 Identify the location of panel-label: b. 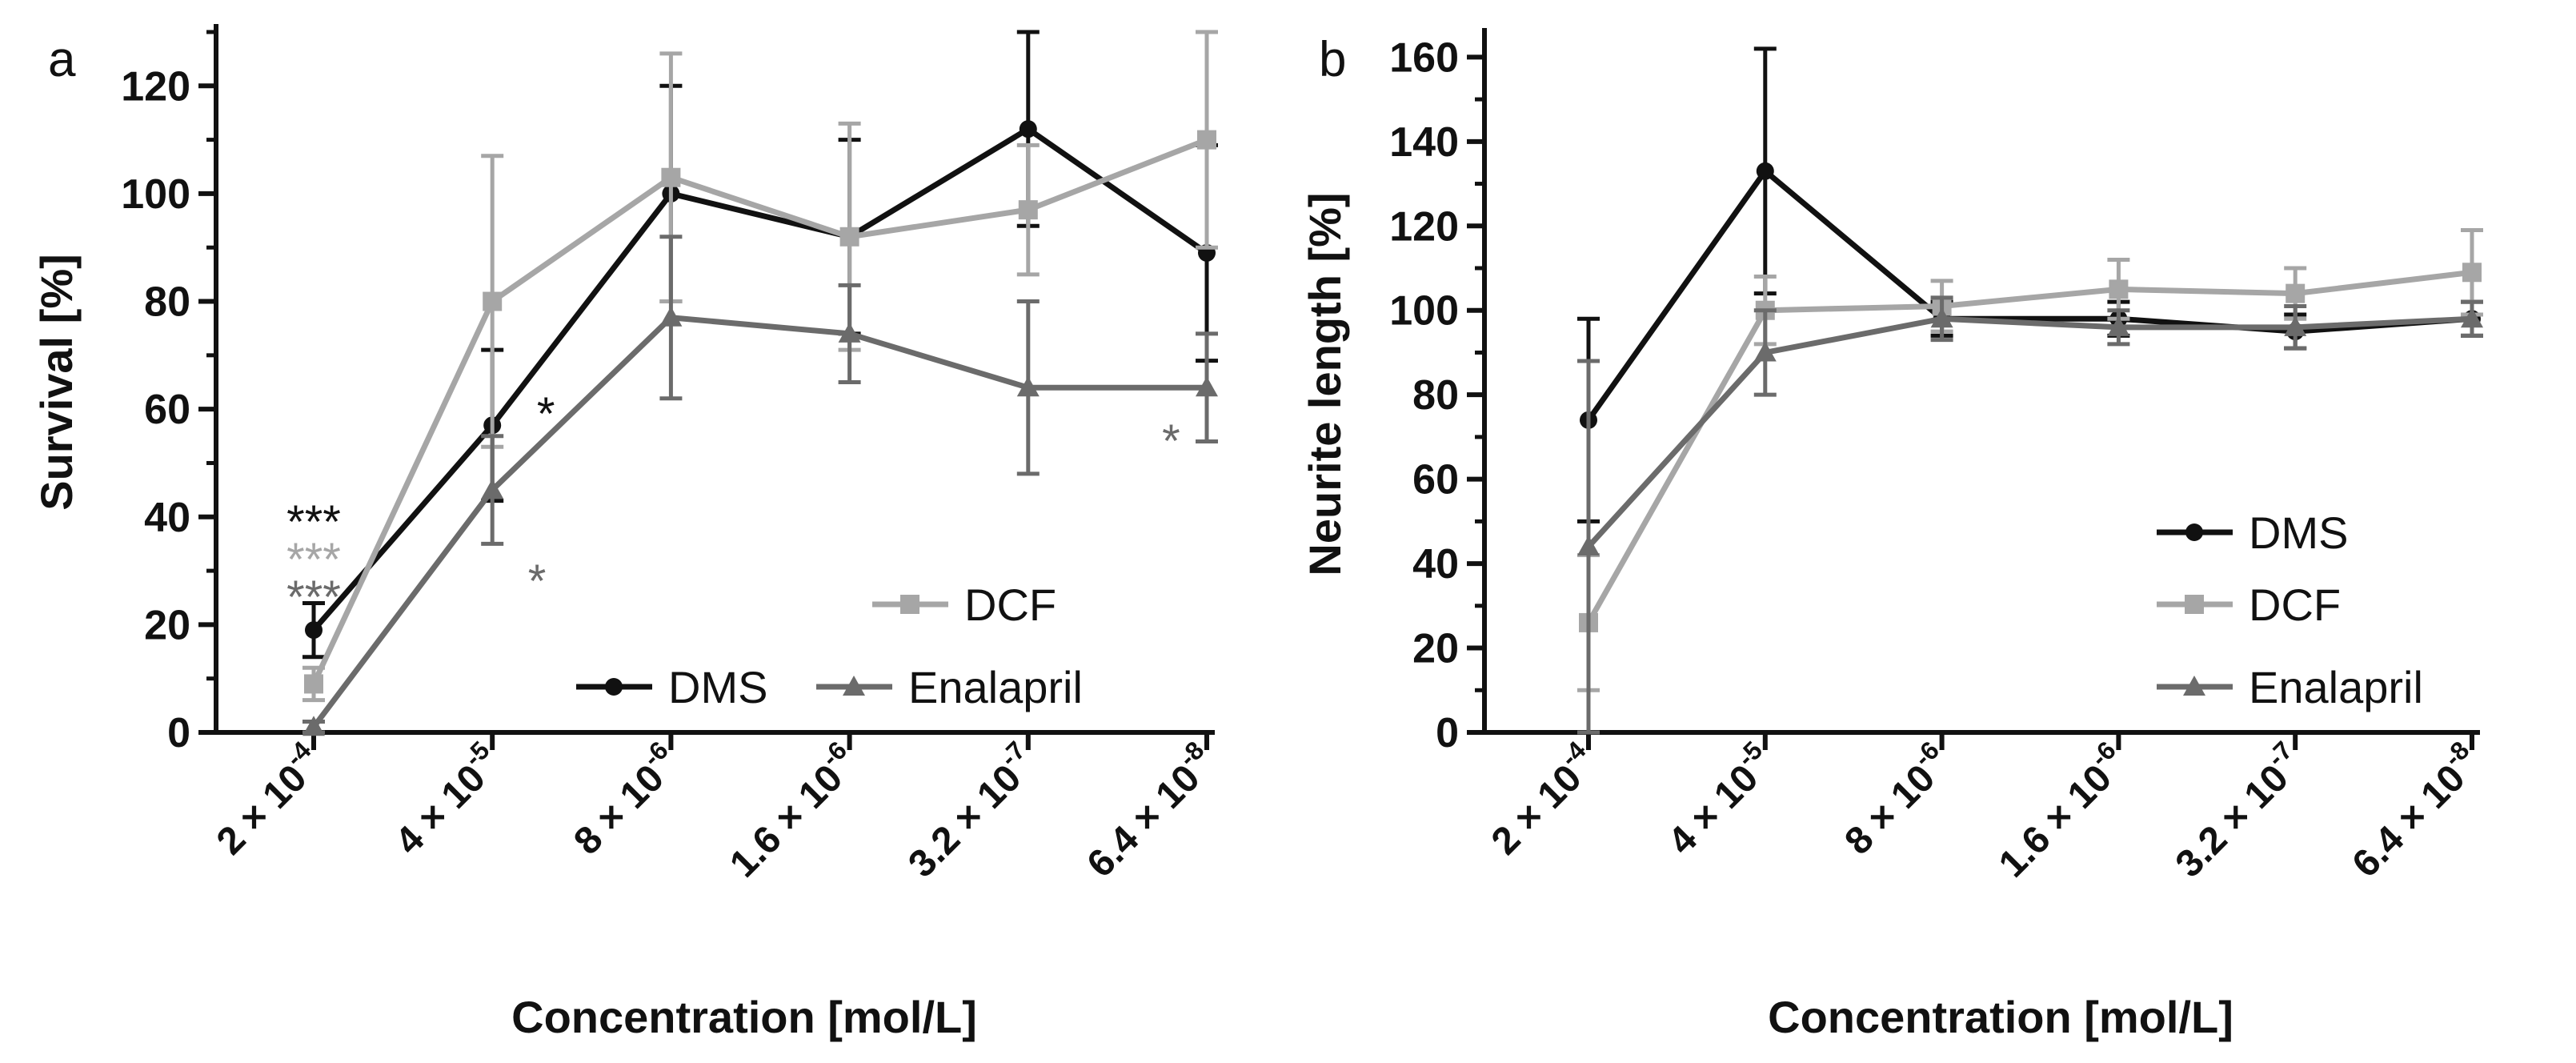
(1332, 59).